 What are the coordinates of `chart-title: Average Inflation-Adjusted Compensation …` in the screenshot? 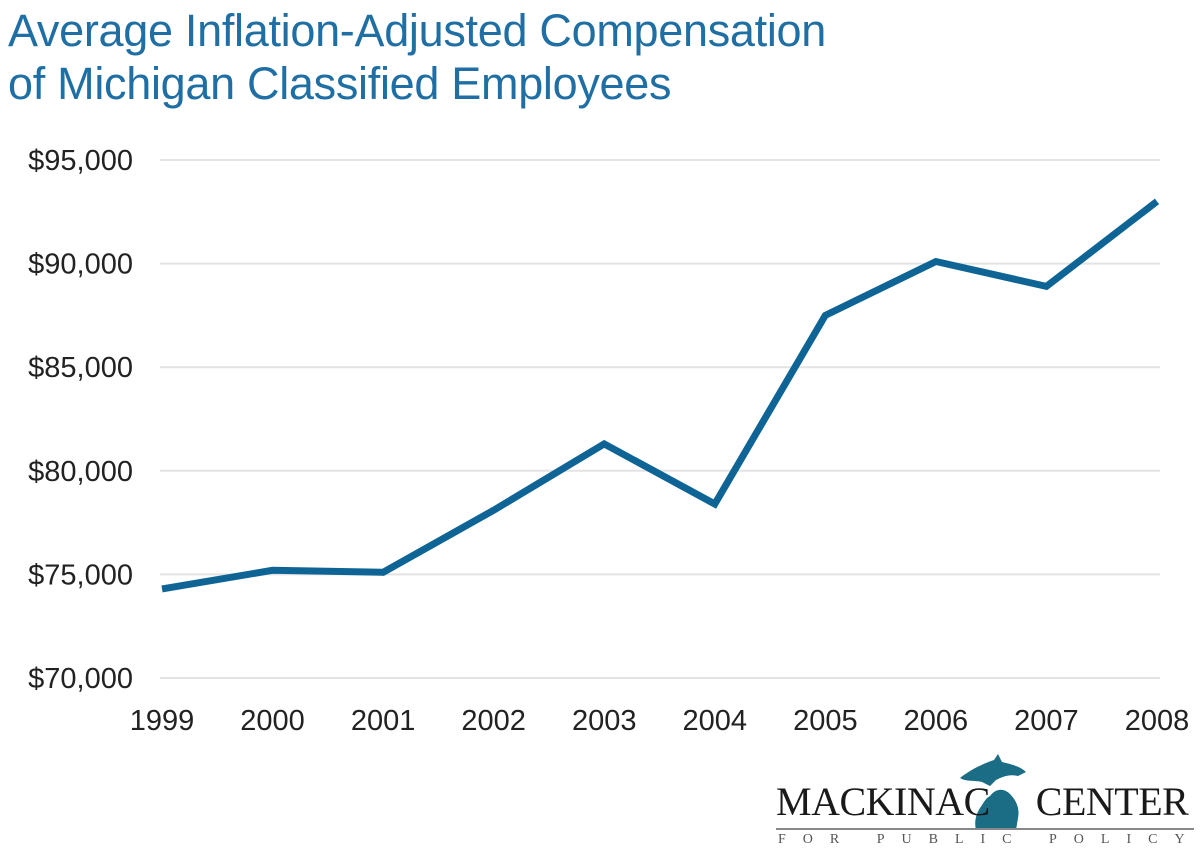 It's located at (417, 57).